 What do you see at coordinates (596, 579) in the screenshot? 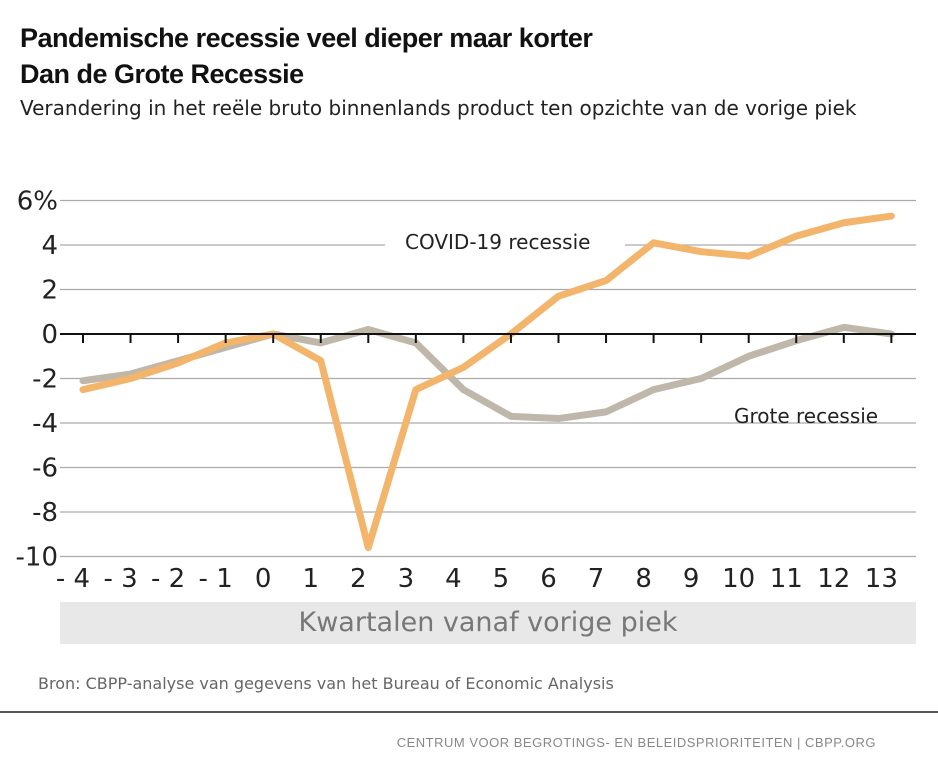
I see `x-tick-label: 7` at bounding box center [596, 579].